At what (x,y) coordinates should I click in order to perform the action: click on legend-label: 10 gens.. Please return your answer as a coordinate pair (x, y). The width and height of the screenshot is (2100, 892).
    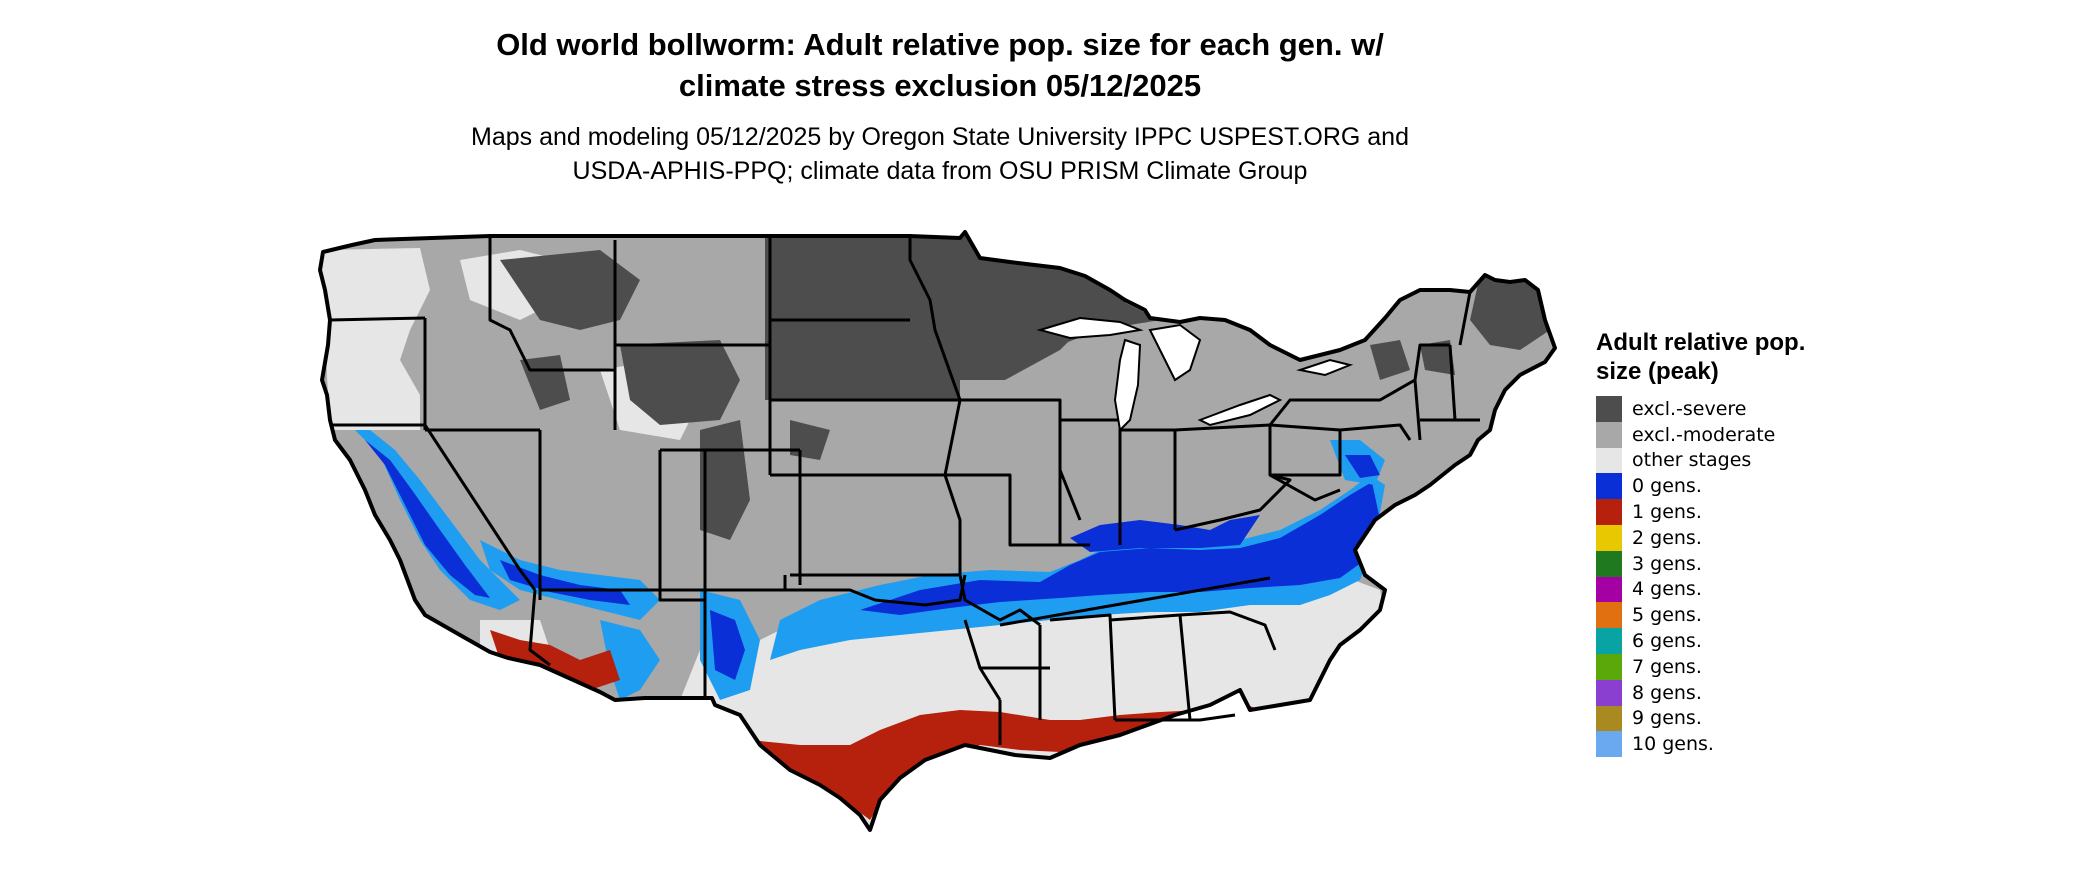
    Looking at the image, I should click on (1673, 744).